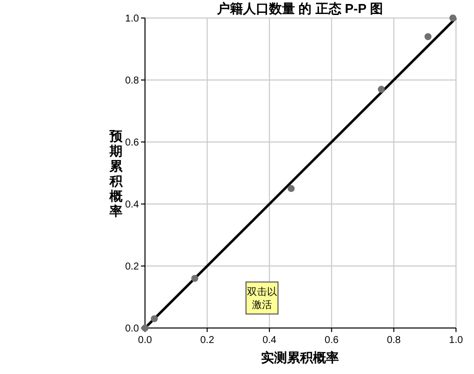 This screenshot has height=374, width=474. What do you see at coordinates (394, 340) in the screenshot?
I see `x-tick-label: 0.8` at bounding box center [394, 340].